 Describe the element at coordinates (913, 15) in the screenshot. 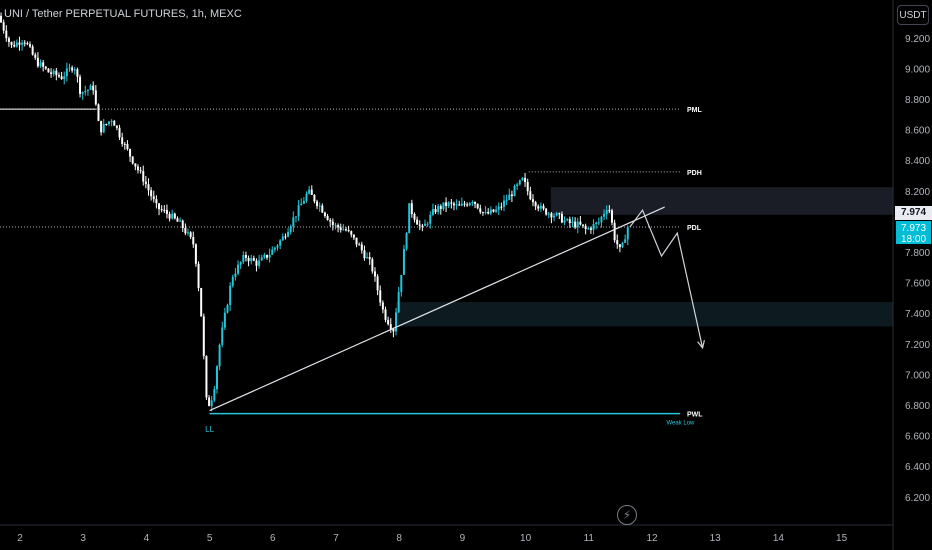

I see `currency-button: USDT` at that location.